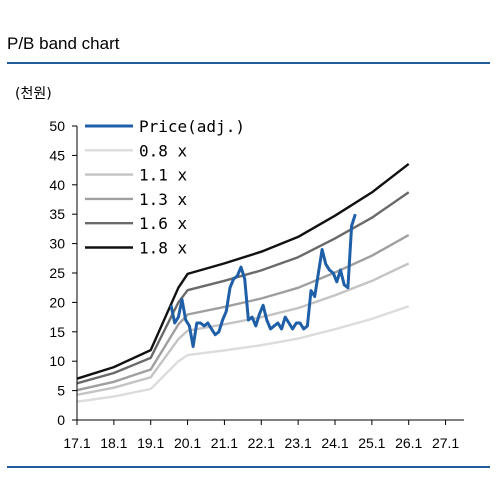 This screenshot has width=496, height=487. What do you see at coordinates (150, 443) in the screenshot?
I see `x-tick-label: 19.1` at bounding box center [150, 443].